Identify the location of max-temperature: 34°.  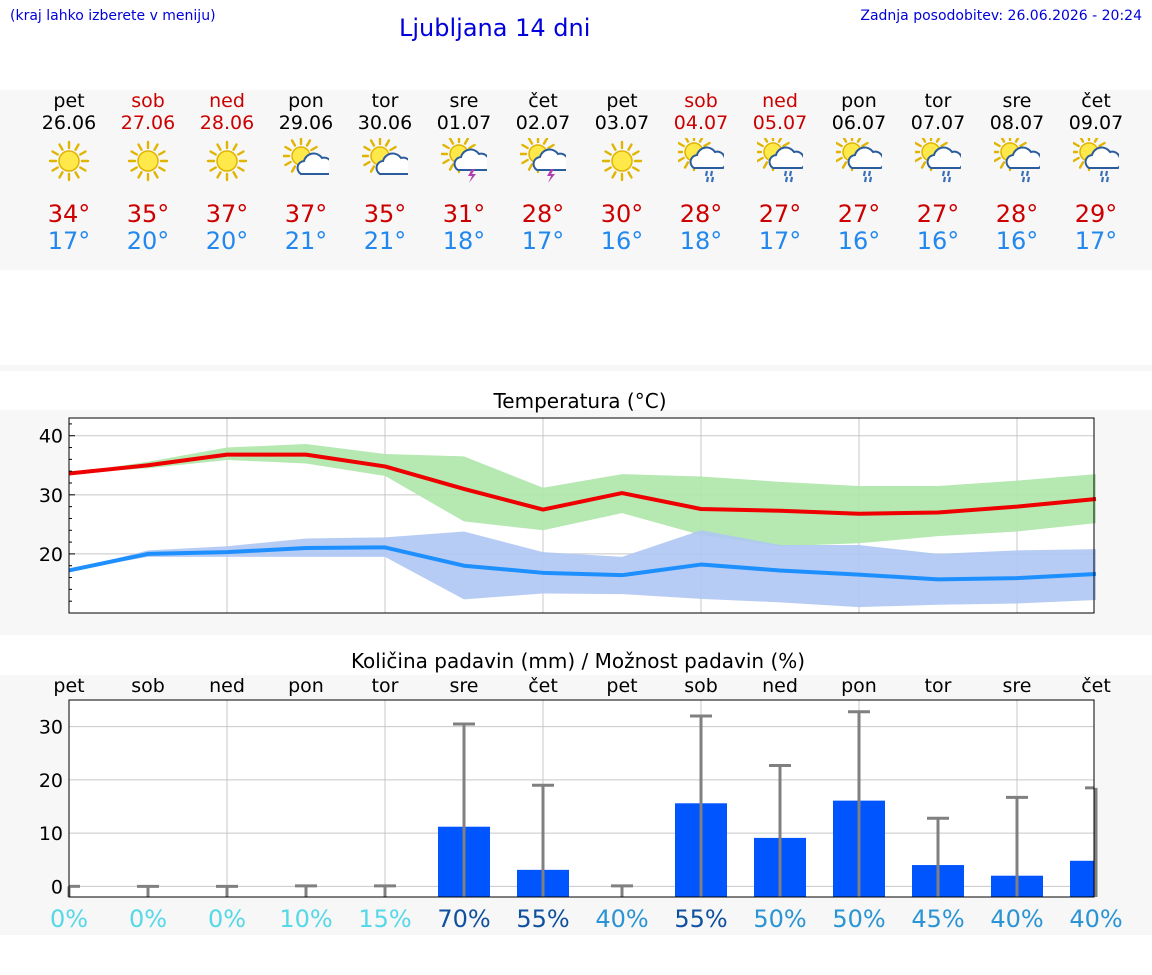
(69, 214).